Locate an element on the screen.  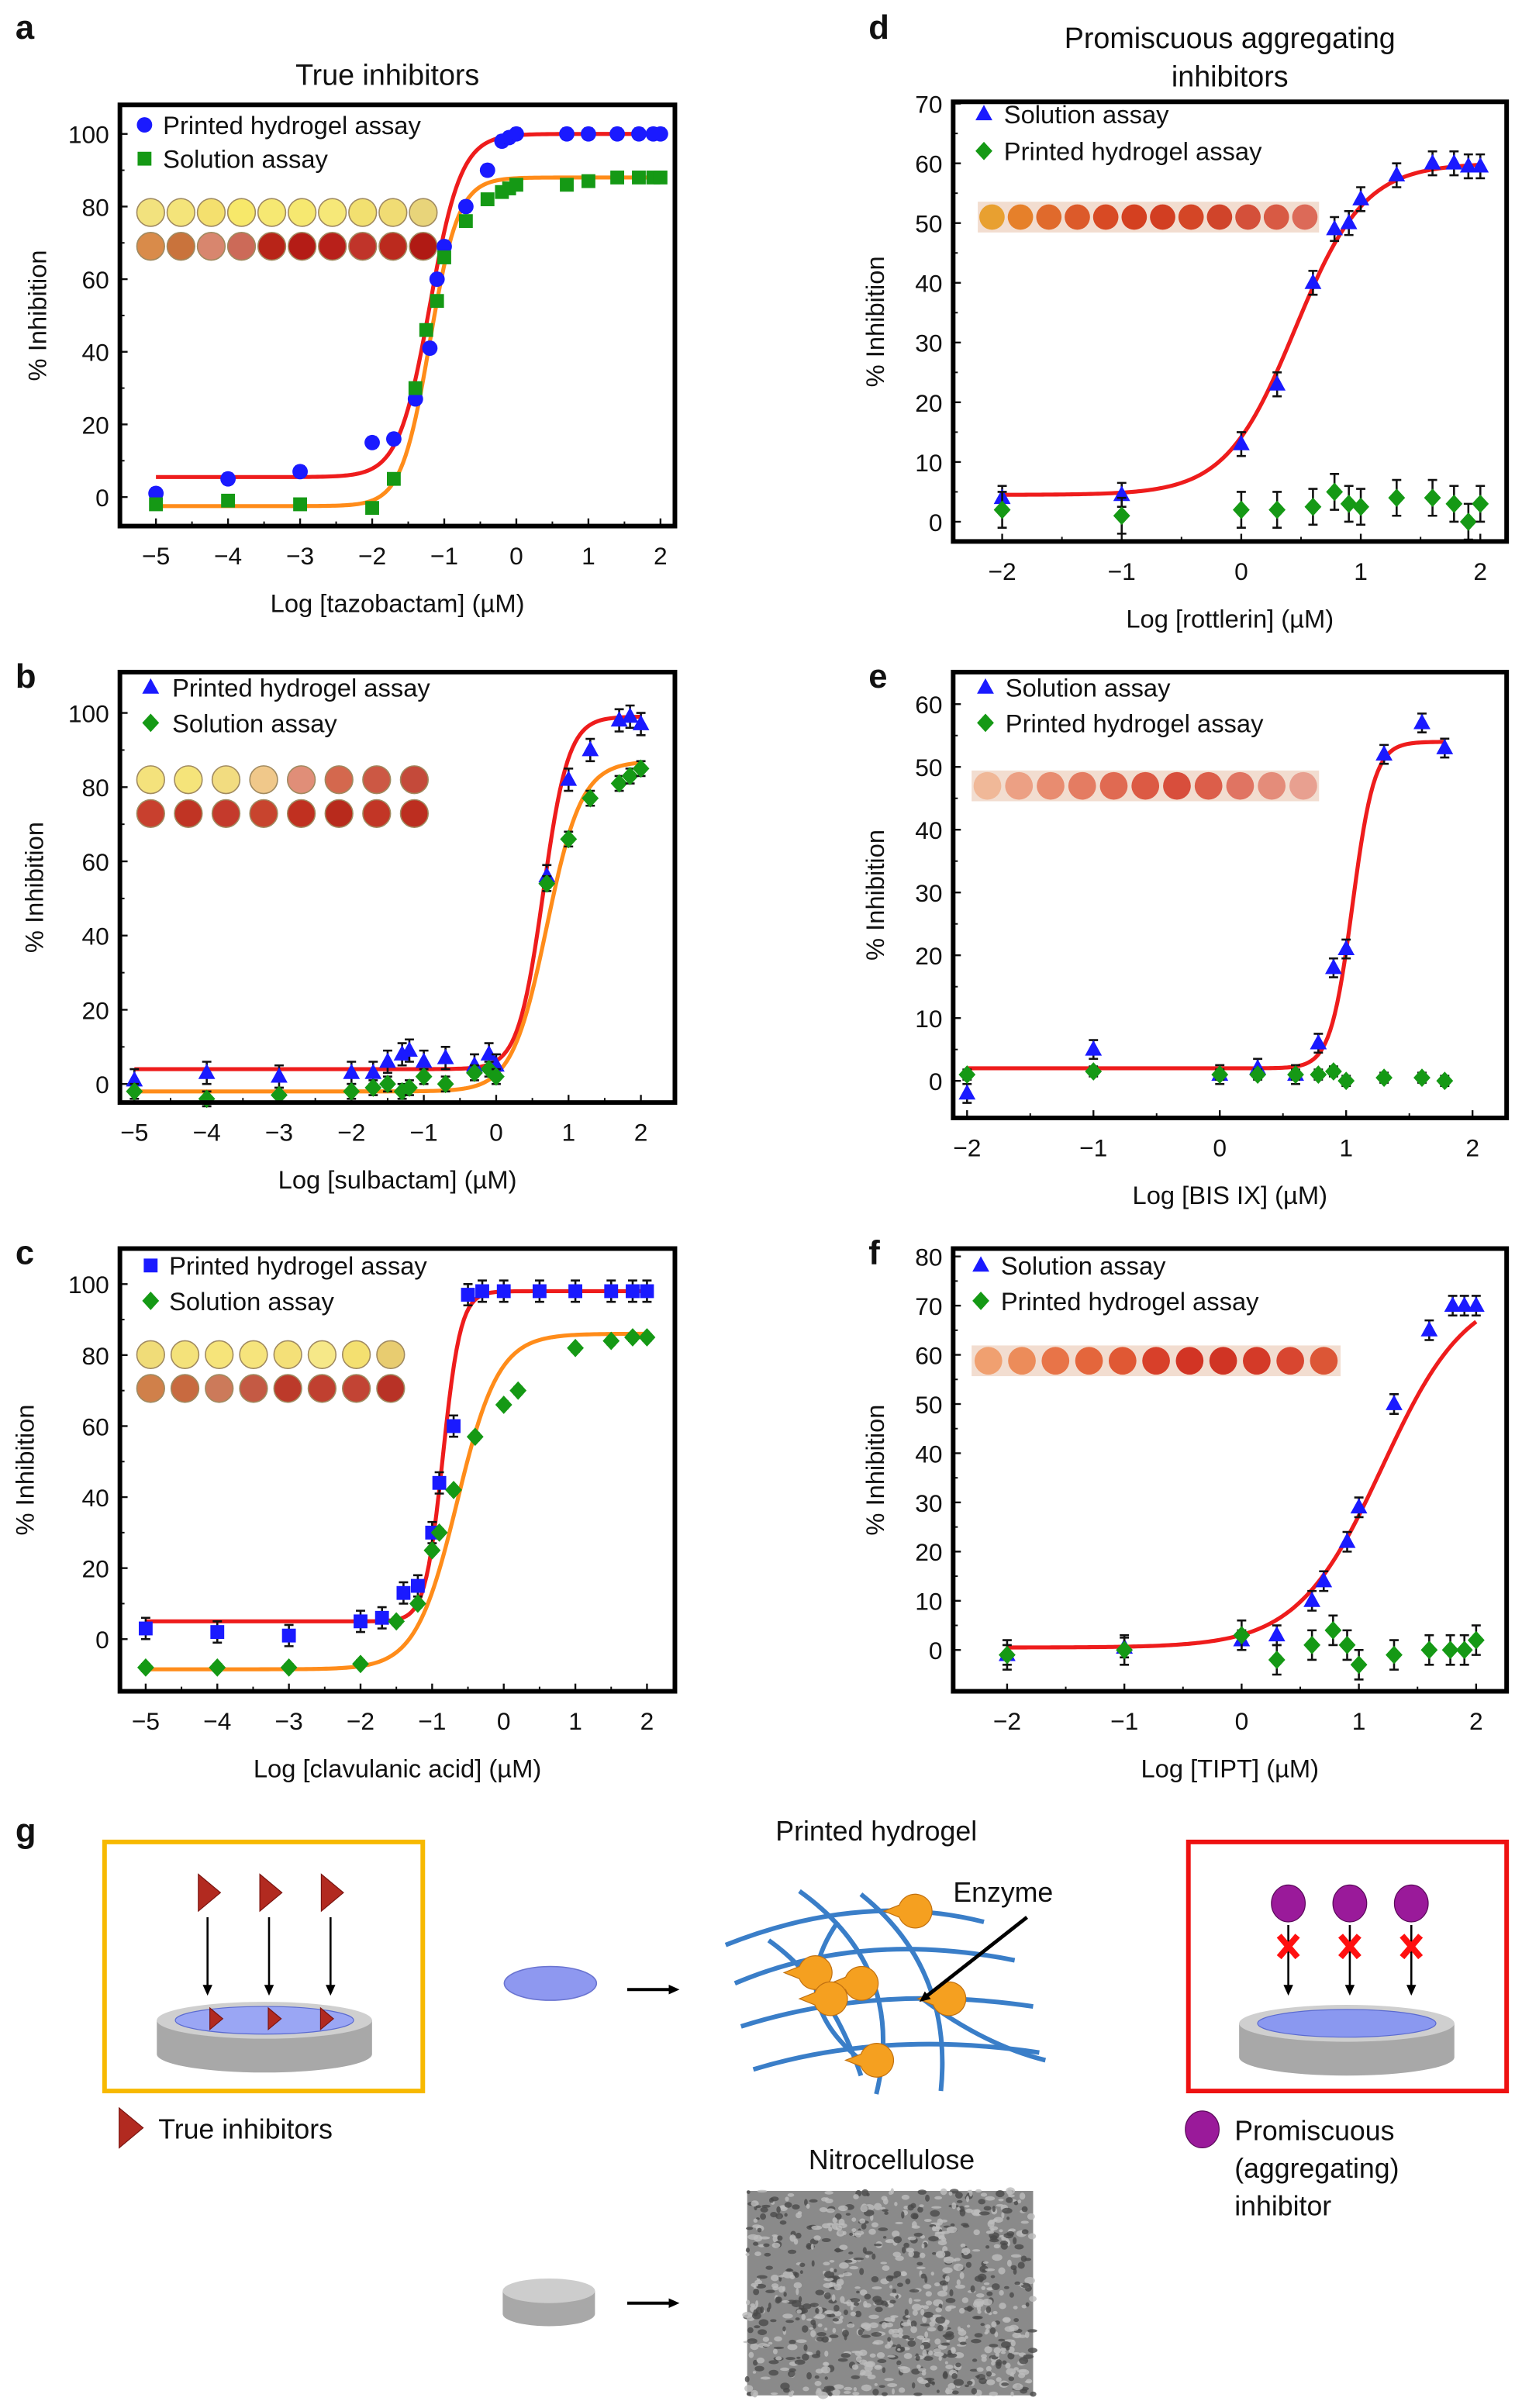
panel-label: d is located at coordinates (878, 28).